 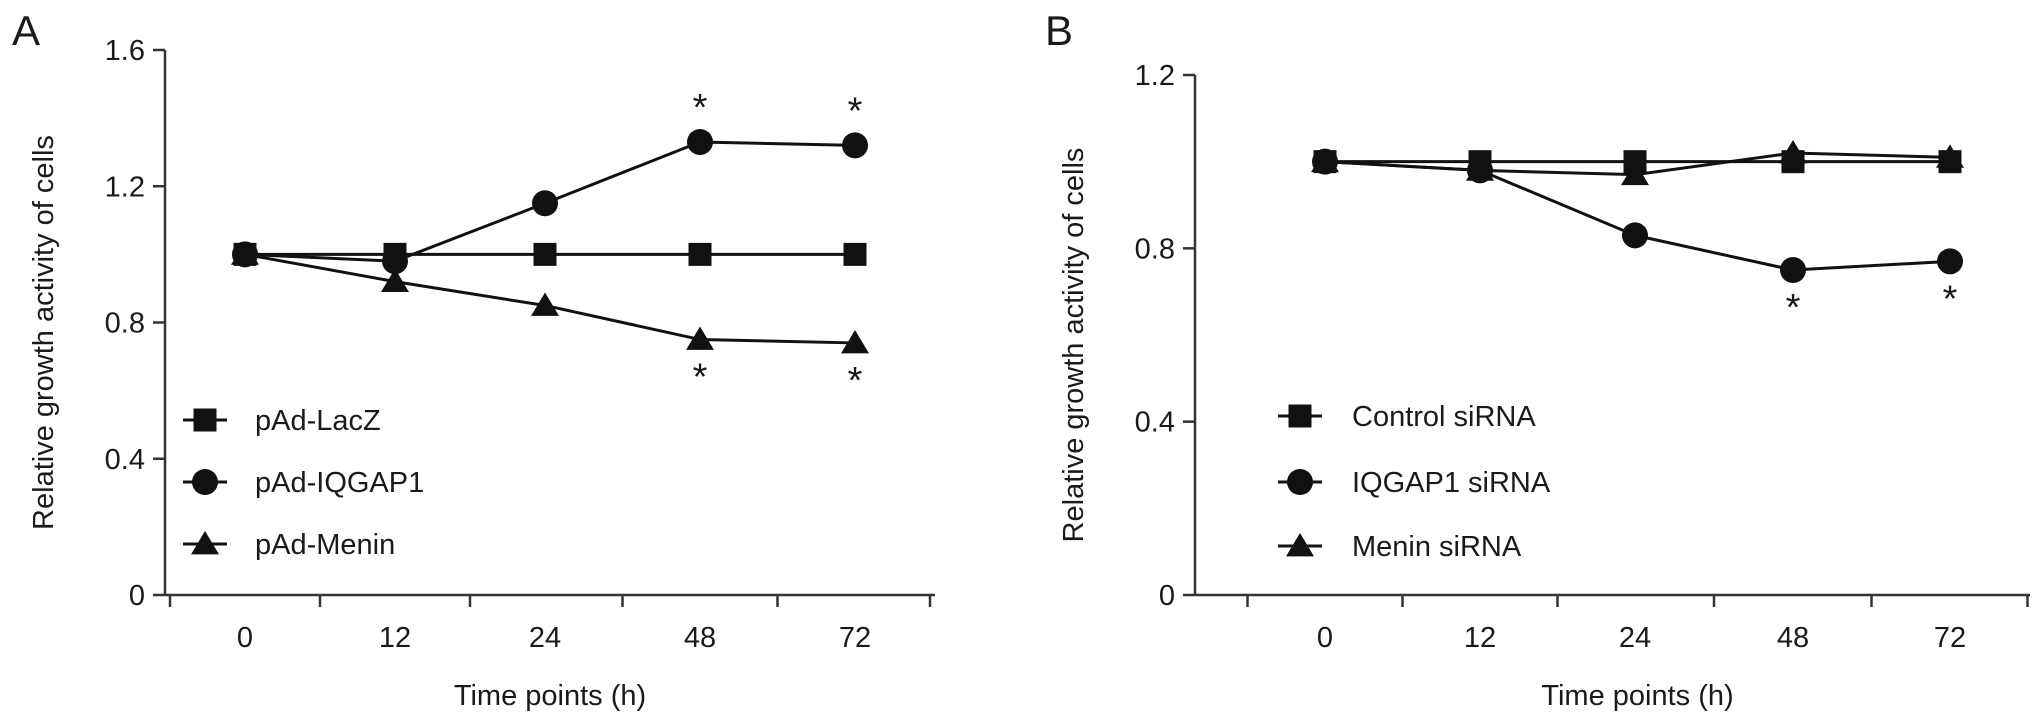 What do you see at coordinates (1437, 547) in the screenshot?
I see `legend-label: Menin siRNA` at bounding box center [1437, 547].